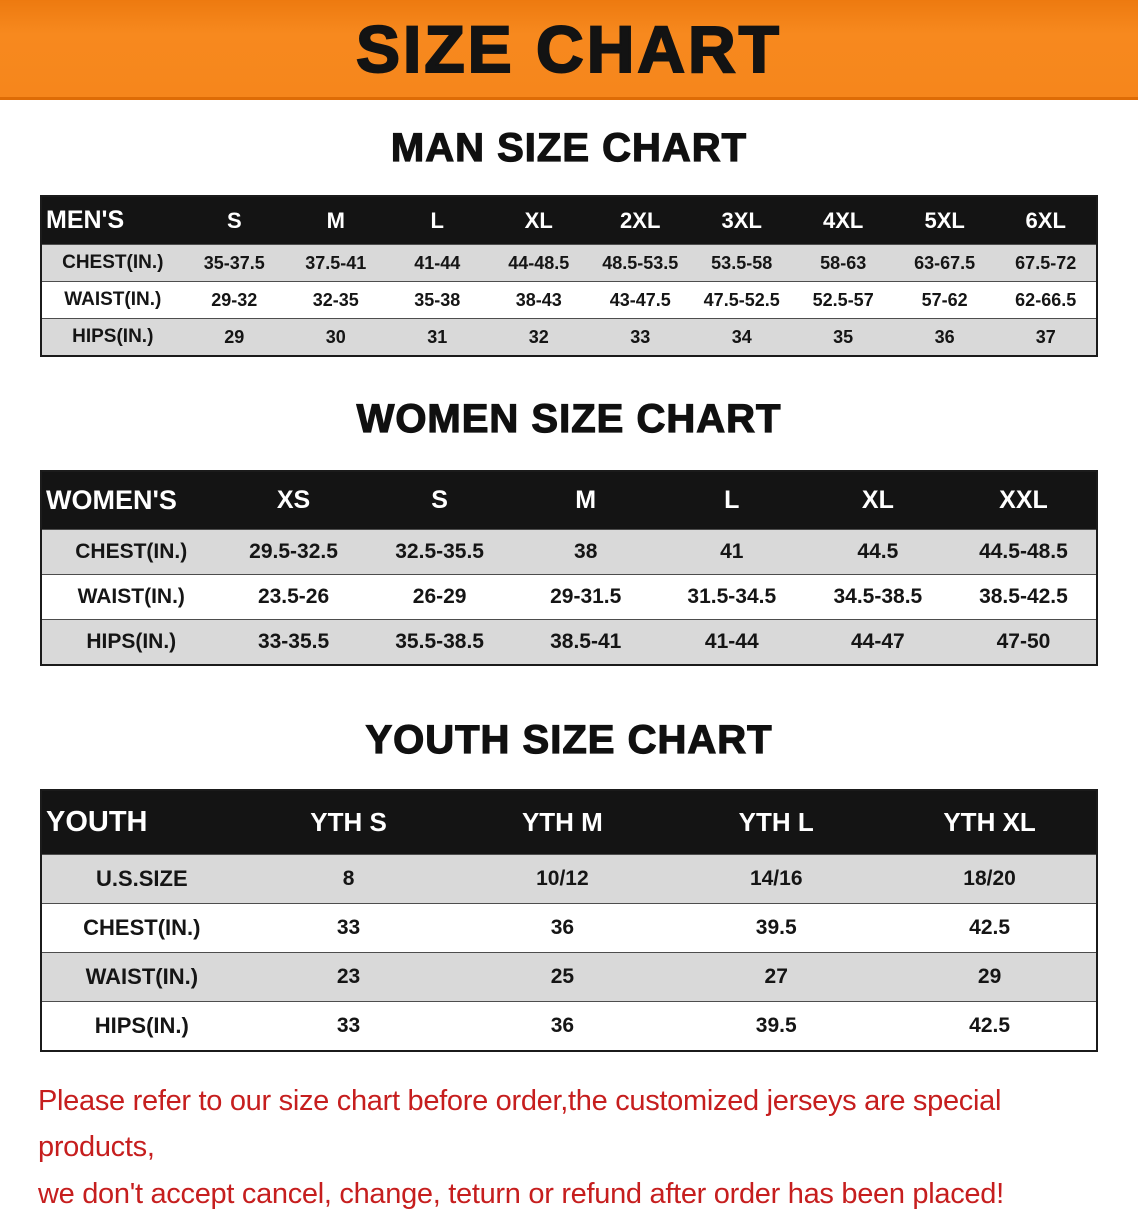  What do you see at coordinates (569, 418) in the screenshot?
I see `women-chart-heading: WOMEN SIZE CHART` at bounding box center [569, 418].